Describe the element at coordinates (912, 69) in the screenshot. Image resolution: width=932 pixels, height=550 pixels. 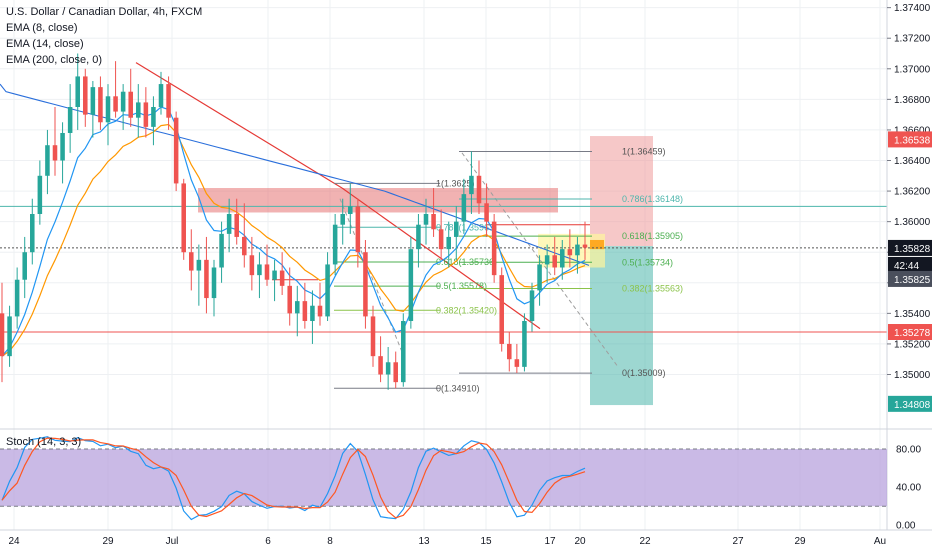
I see `price-axis-label: 1.37000` at that location.